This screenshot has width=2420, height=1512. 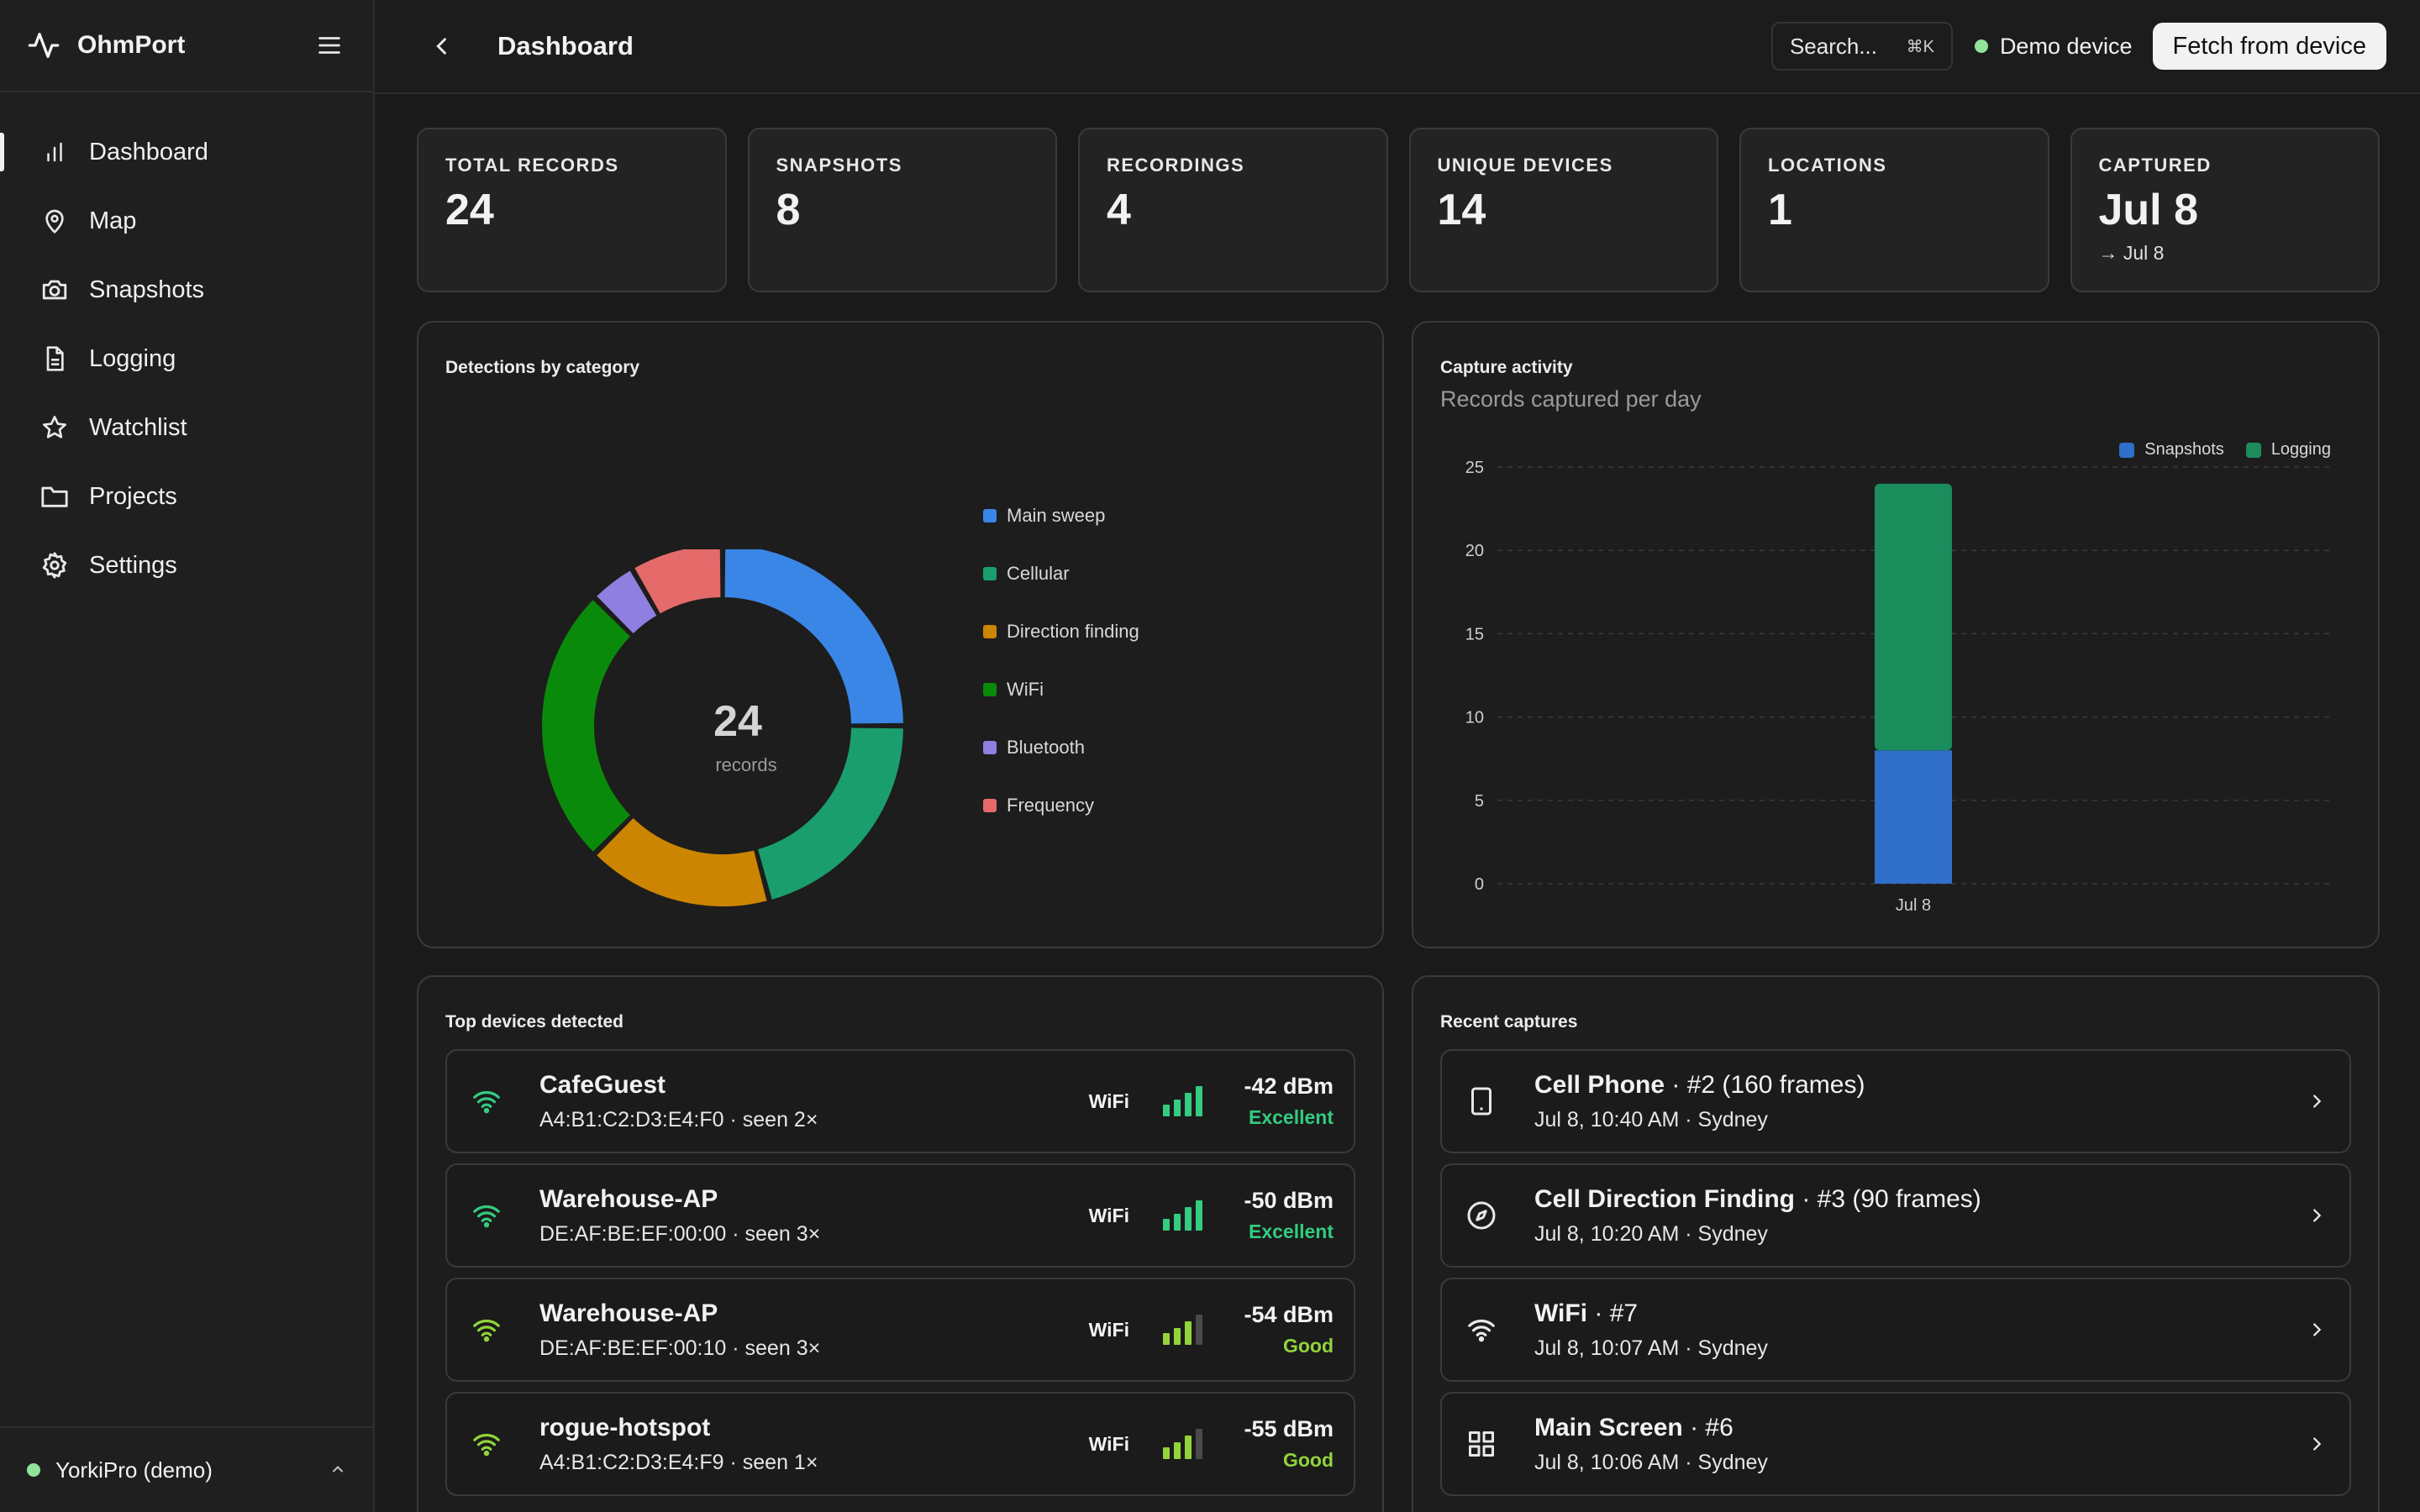 I want to click on y-tick-label: 0, so click(x=1479, y=884).